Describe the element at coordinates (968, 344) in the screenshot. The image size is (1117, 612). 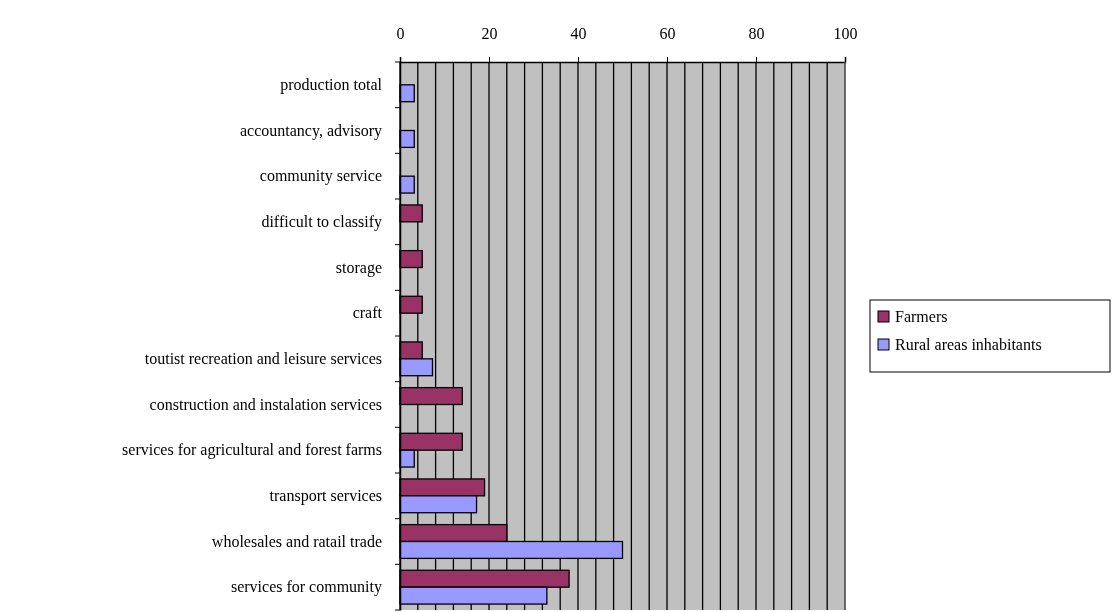
I see `legend-label: Rural areas inhabitants` at that location.